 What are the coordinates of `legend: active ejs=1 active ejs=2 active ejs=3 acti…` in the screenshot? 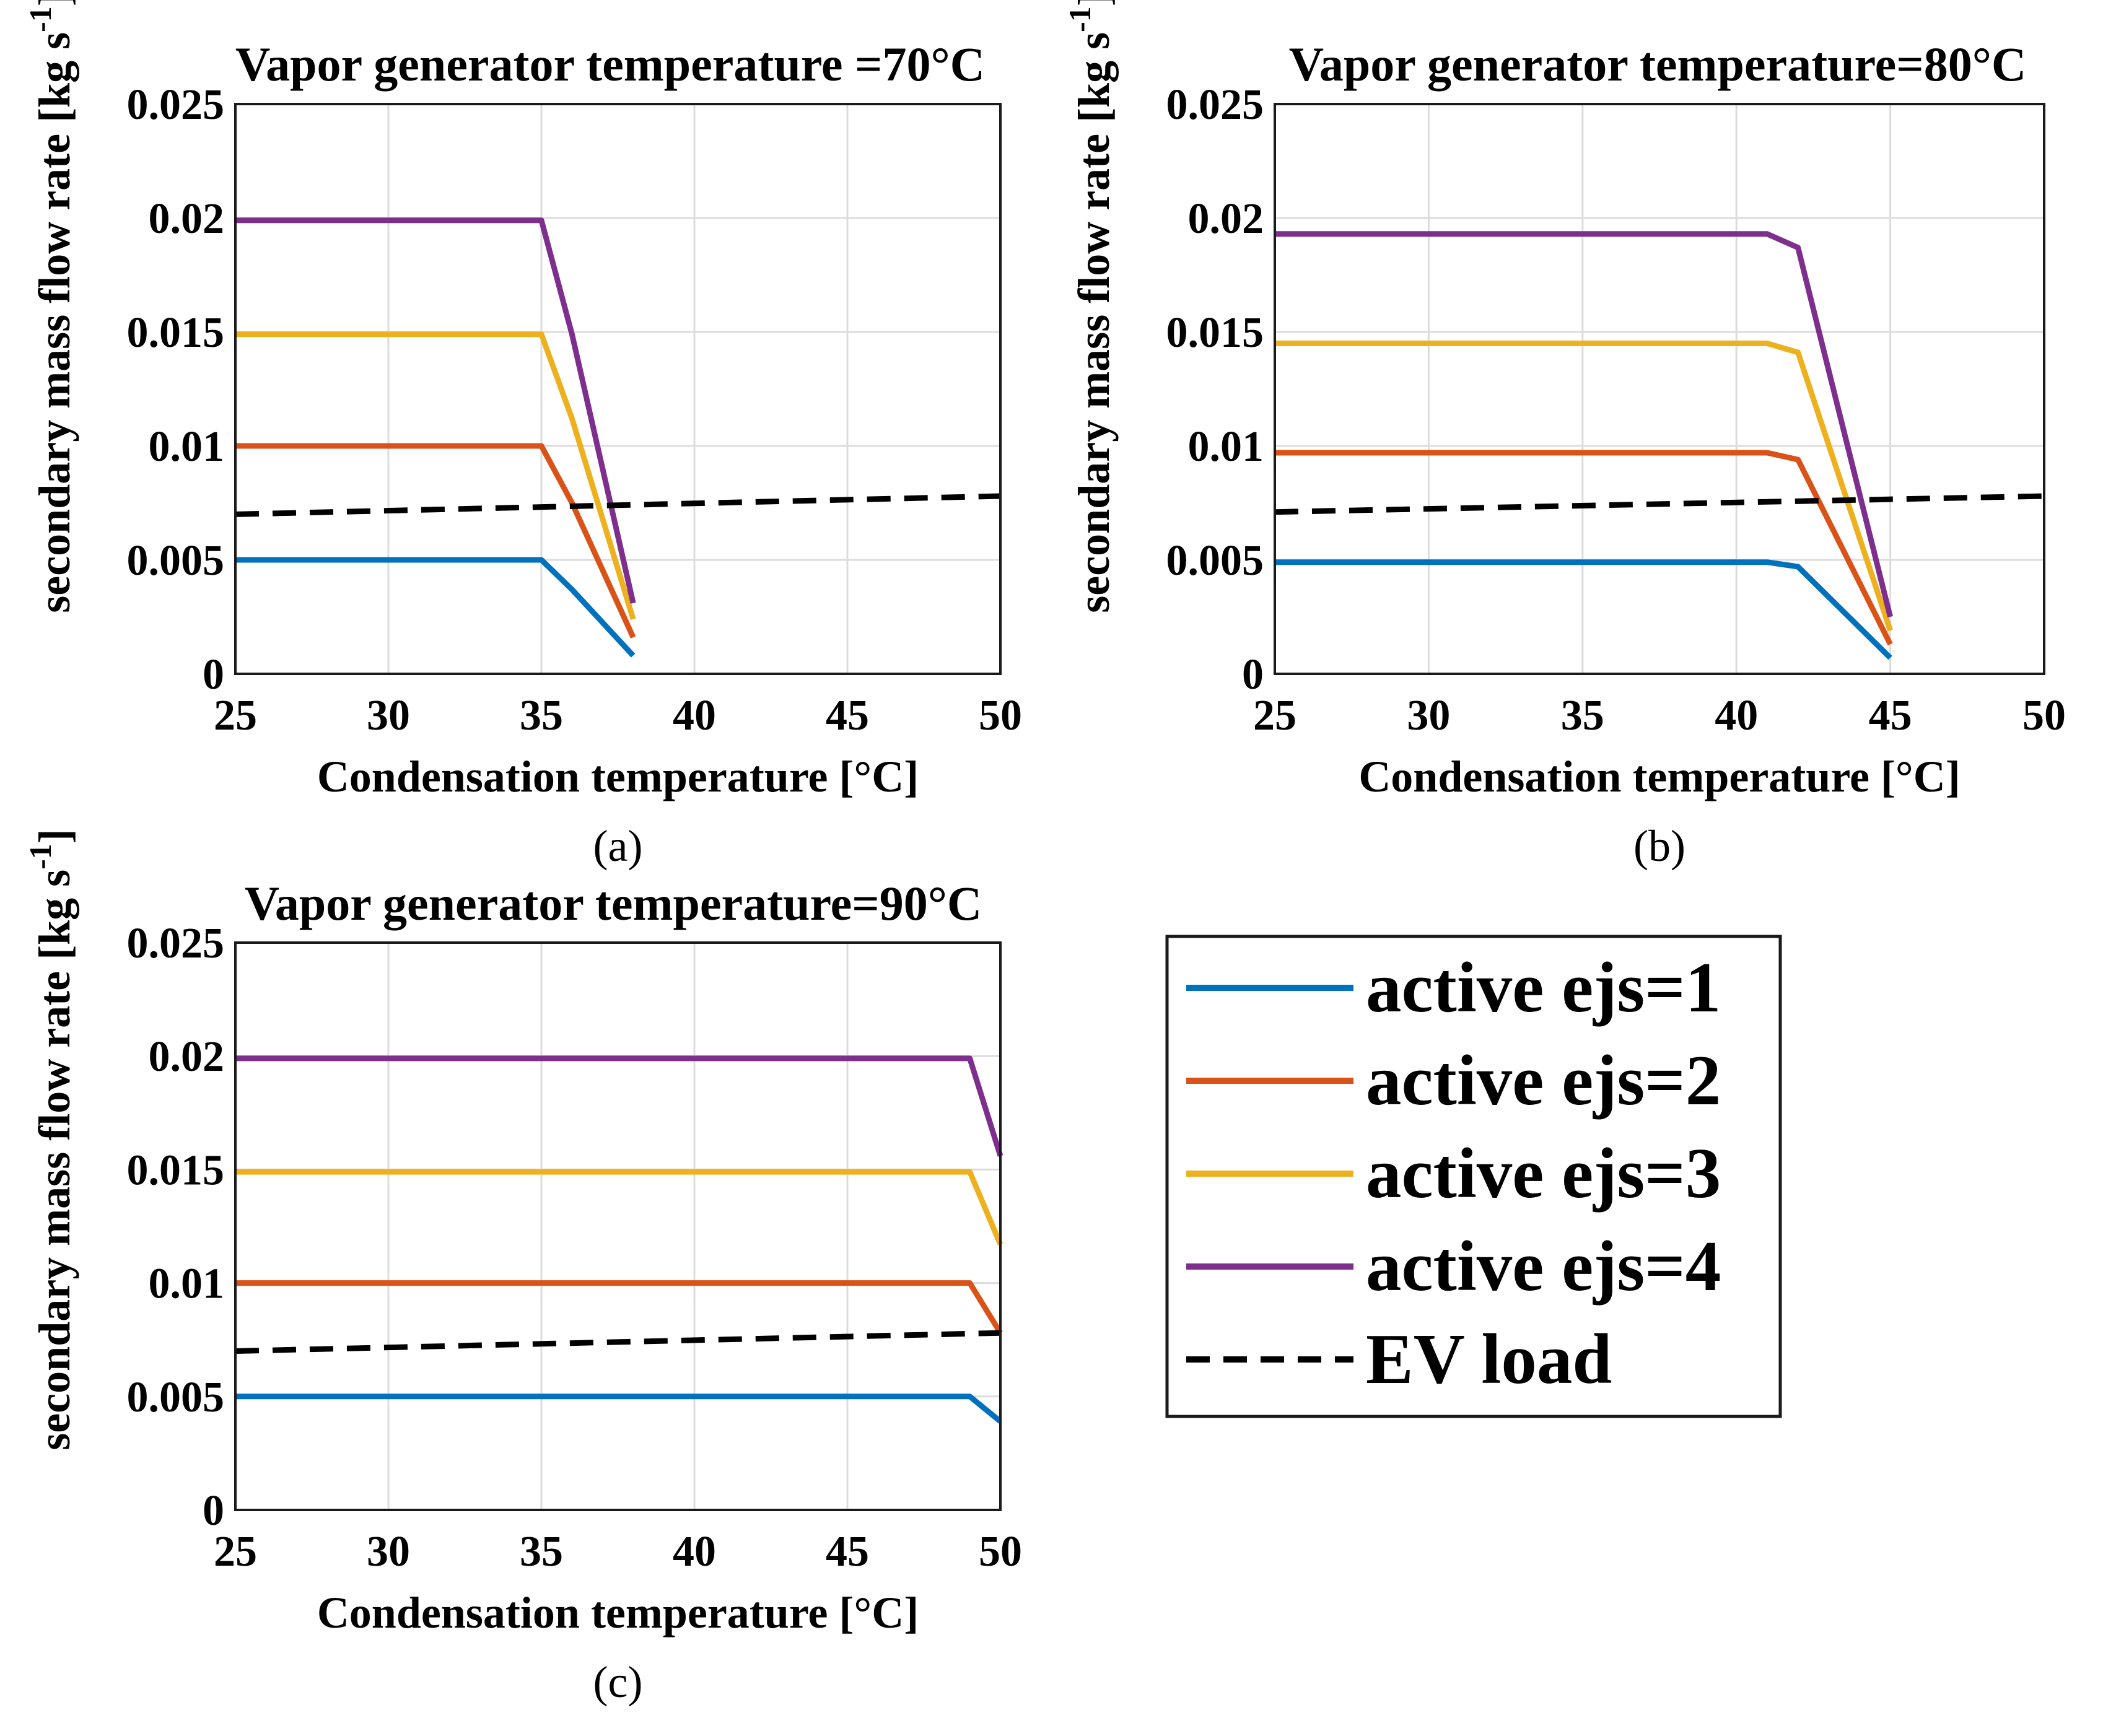 It's located at (1473, 1176).